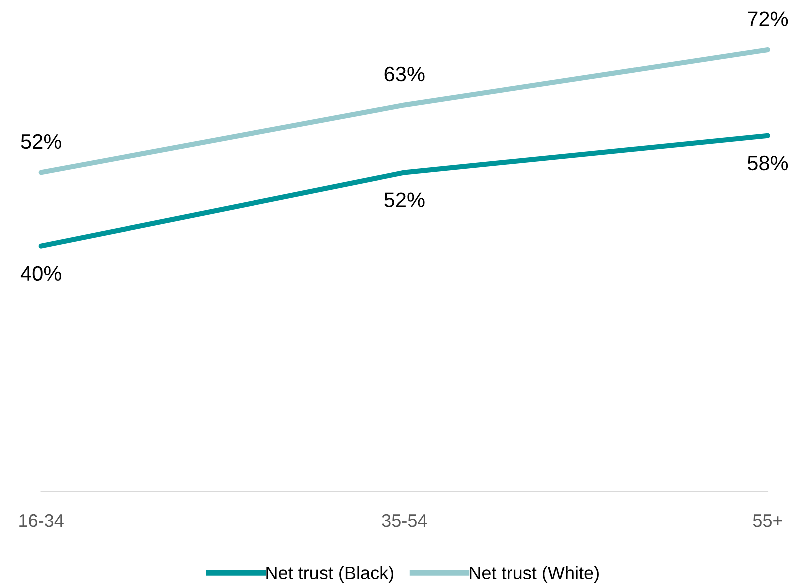 This screenshot has width=795, height=584. Describe the element at coordinates (534, 575) in the screenshot. I see `legend-label: Net trust (White)` at that location.